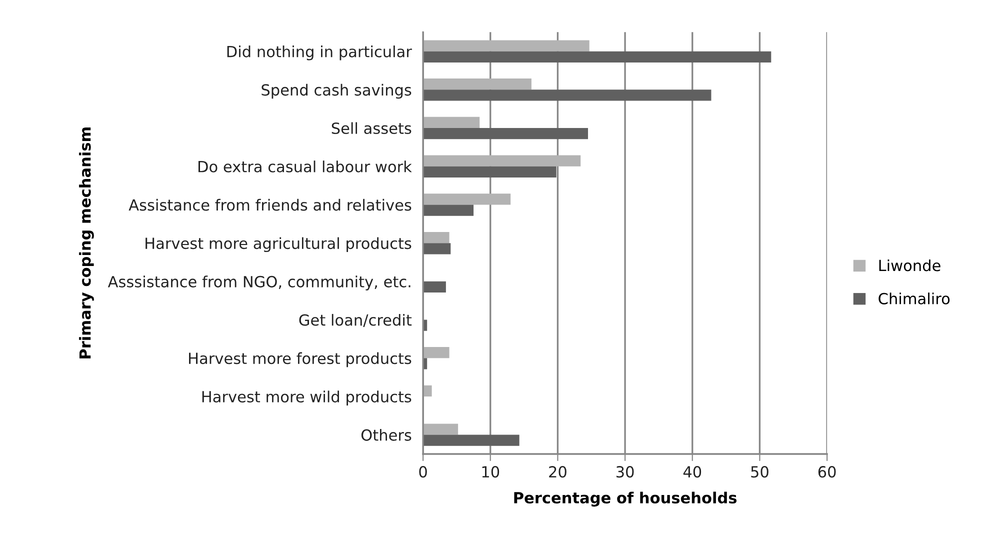  I want to click on legend-label: Liwonde, so click(909, 265).